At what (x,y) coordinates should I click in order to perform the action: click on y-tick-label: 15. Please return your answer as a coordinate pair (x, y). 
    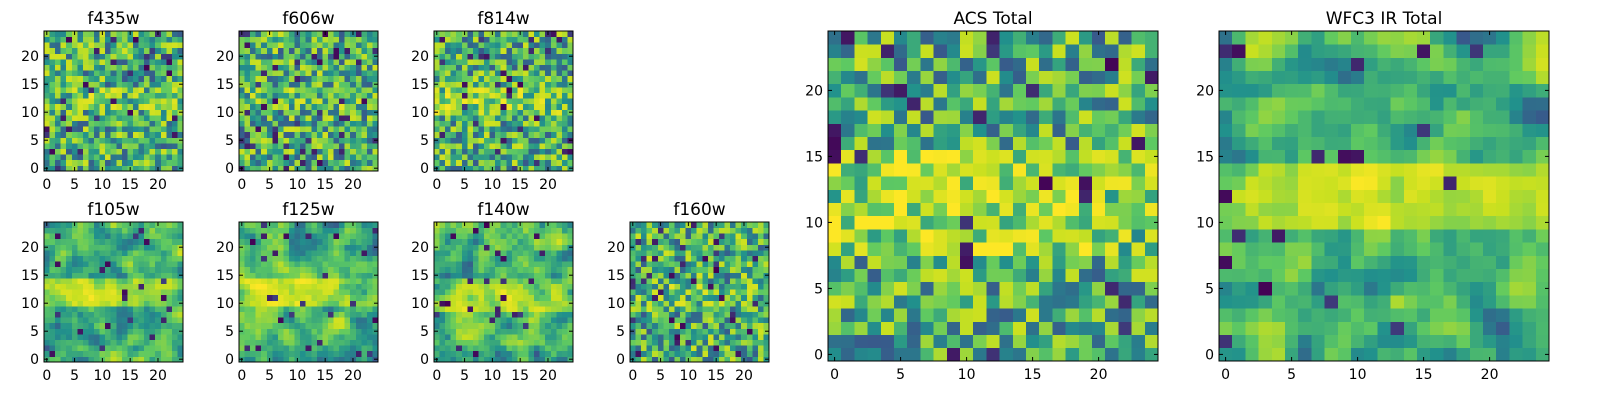
    Looking at the image, I should click on (420, 85).